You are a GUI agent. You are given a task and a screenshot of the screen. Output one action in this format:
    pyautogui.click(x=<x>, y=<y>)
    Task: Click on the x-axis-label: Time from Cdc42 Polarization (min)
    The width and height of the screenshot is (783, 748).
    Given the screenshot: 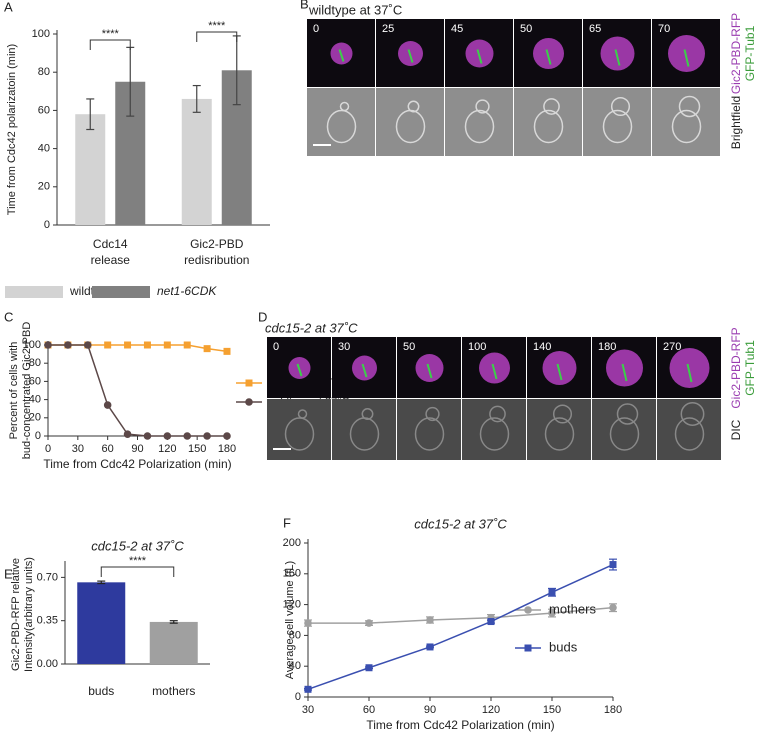 What is the action you would take?
    pyautogui.click(x=137, y=464)
    